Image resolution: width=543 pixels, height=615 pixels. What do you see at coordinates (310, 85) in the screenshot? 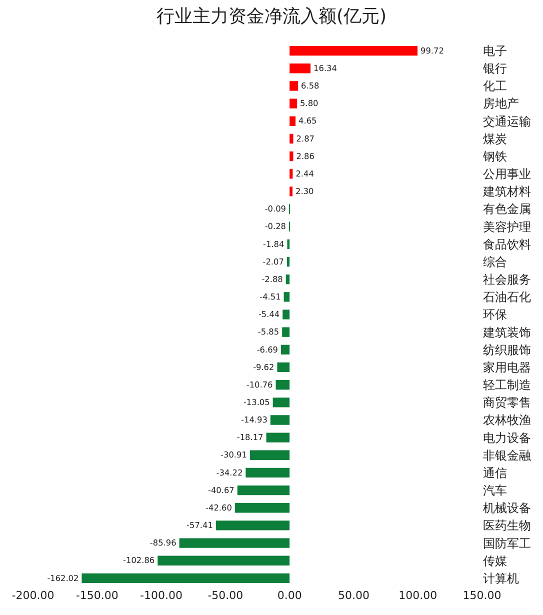
I see `data-label: 6.58` at bounding box center [310, 85].